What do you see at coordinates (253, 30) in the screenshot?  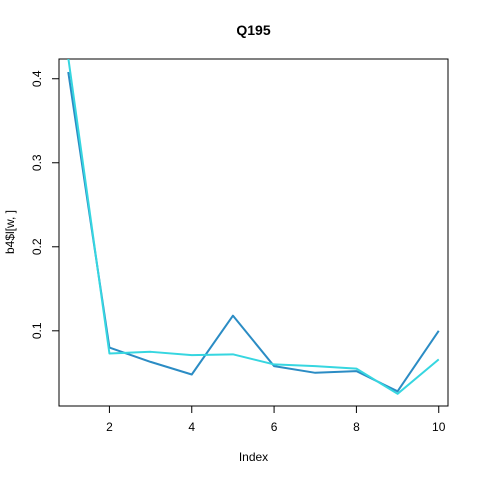 I see `chart-title: Q195` at bounding box center [253, 30].